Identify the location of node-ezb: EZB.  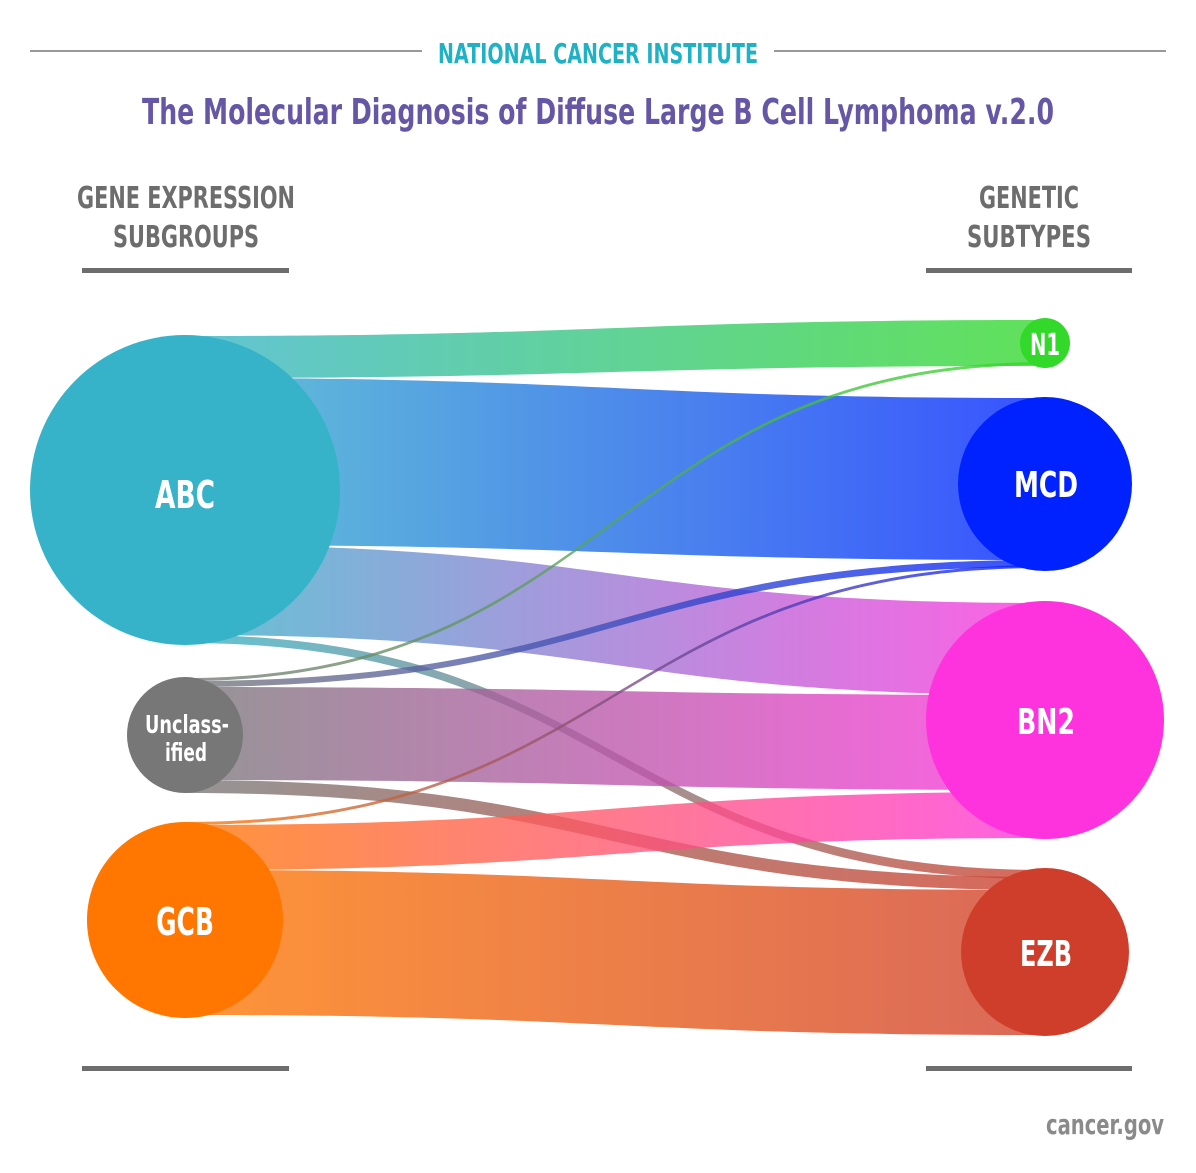
(1045, 952).